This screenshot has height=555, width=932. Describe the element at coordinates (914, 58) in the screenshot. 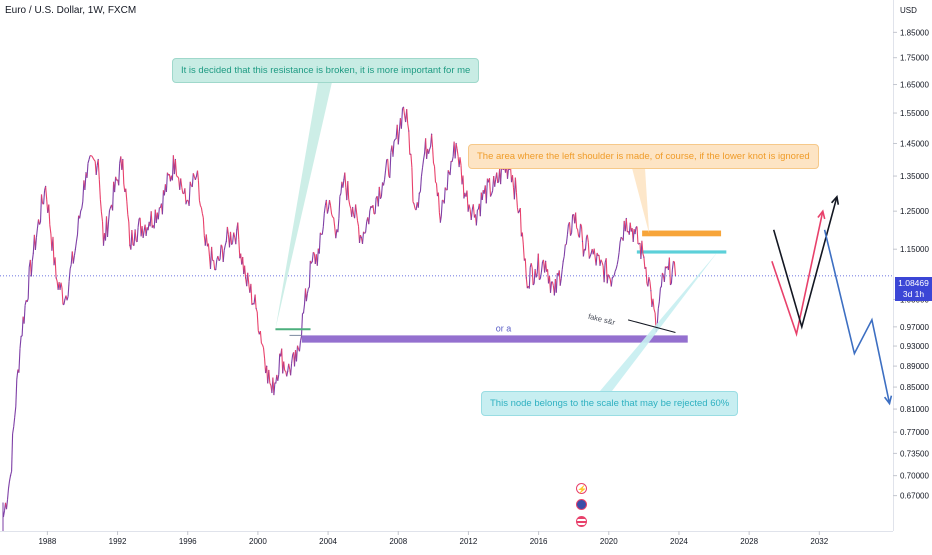

I see `y-tick-label: 1.75000` at that location.